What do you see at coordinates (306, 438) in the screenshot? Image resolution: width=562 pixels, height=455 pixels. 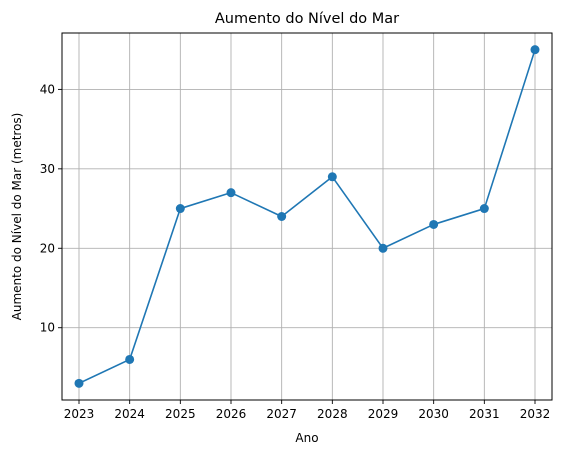 I see `x-axis-label: Ano` at bounding box center [306, 438].